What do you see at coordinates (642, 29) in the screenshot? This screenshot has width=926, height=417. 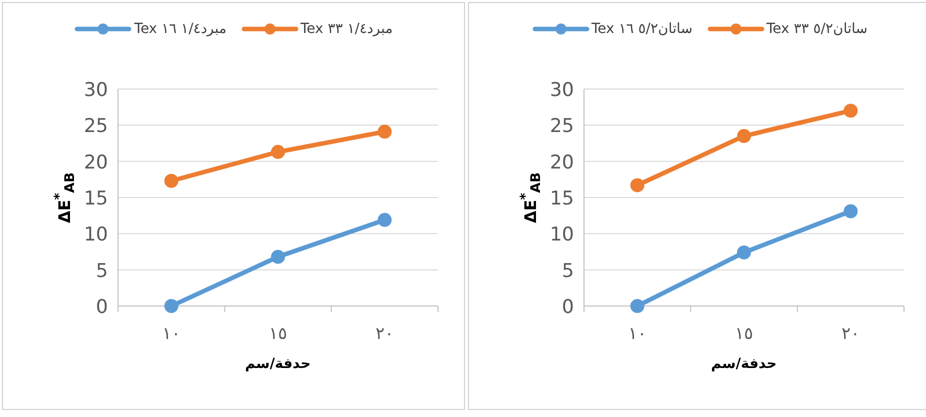 I see `legend-label: ساتان٥/٢ ١٦ Tex` at bounding box center [642, 29].